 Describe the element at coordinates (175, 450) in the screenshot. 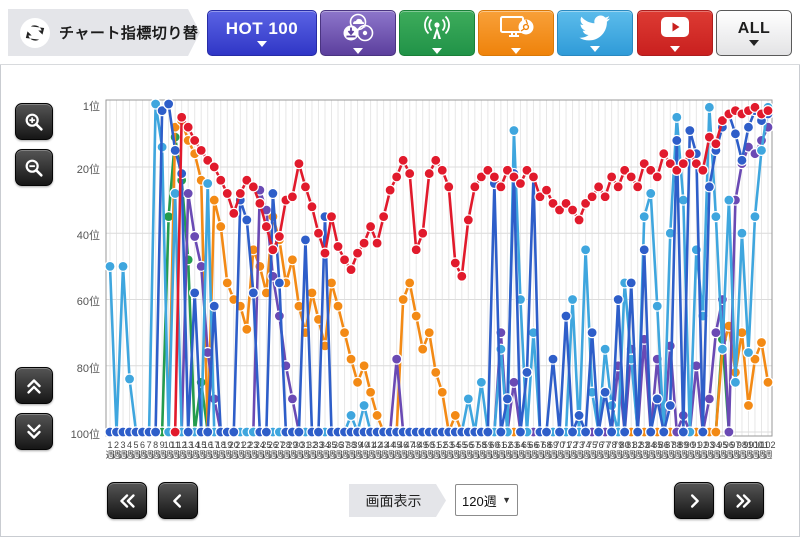

I see `x-tick-label: 11 週` at that location.